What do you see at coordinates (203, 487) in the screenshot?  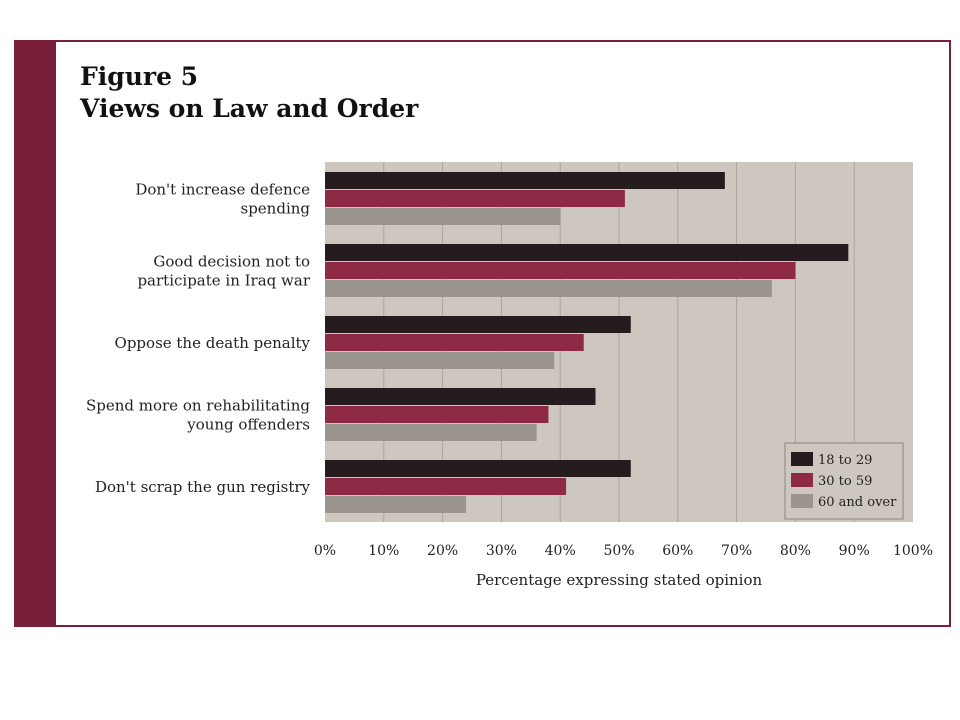 I see `category-label: Don't scrap the gun registry` at bounding box center [203, 487].